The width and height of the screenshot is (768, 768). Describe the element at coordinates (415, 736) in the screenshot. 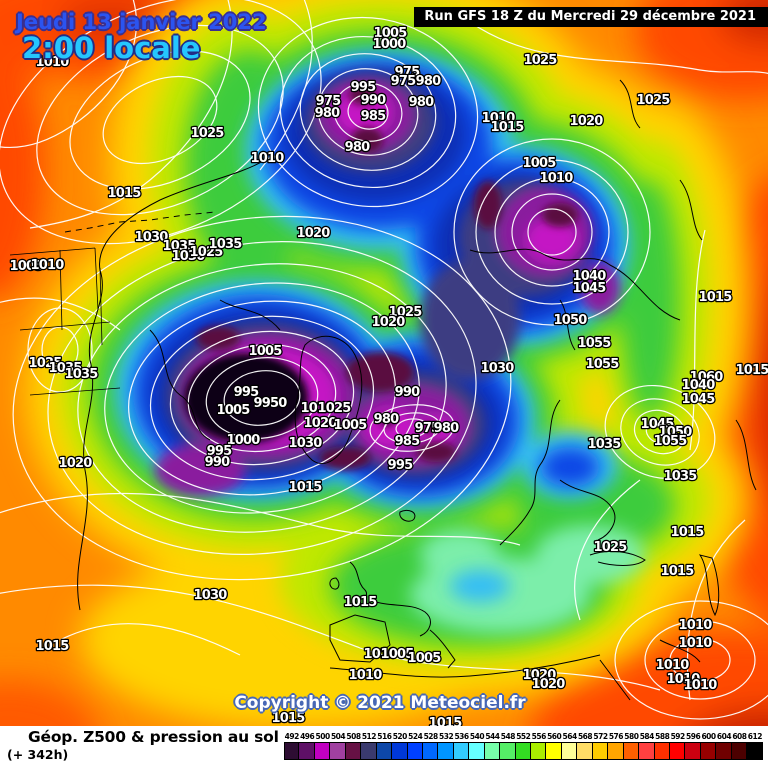

I see `legend-value: 524` at that location.